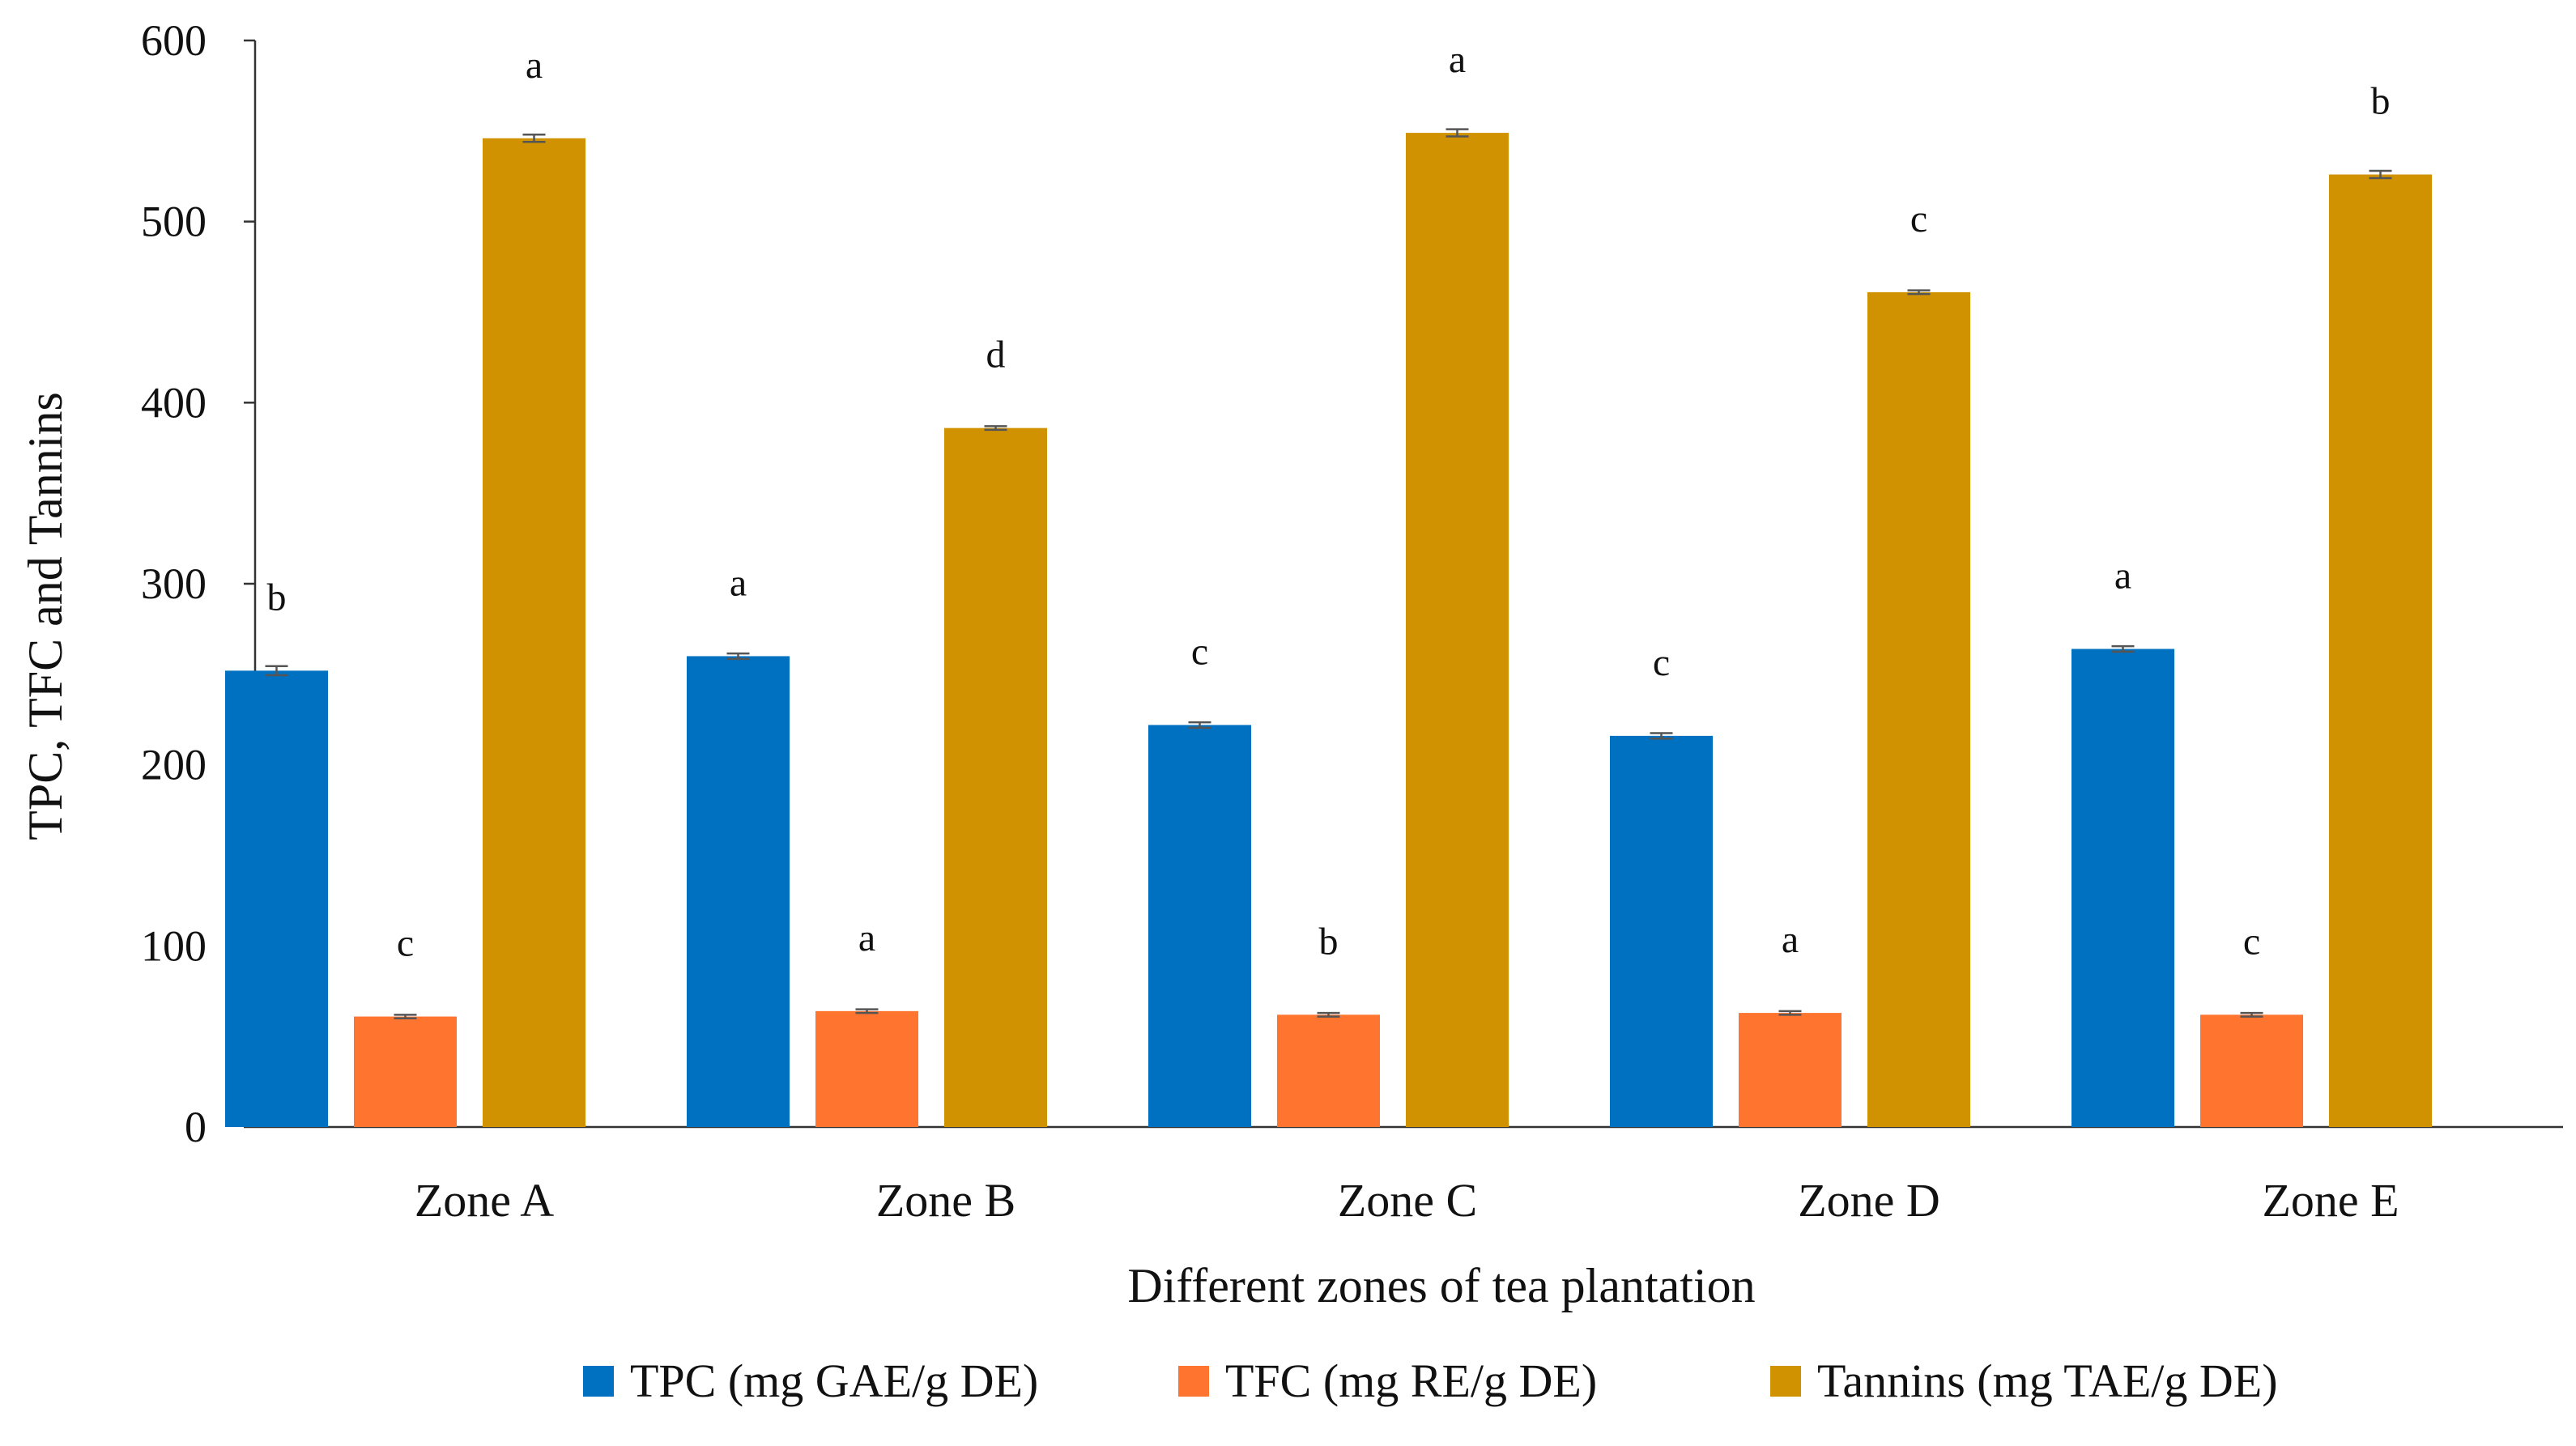 This screenshot has width=2576, height=1446. What do you see at coordinates (834, 1381) in the screenshot?
I see `legend-label: TPC (mg GAE/g DE)` at bounding box center [834, 1381].